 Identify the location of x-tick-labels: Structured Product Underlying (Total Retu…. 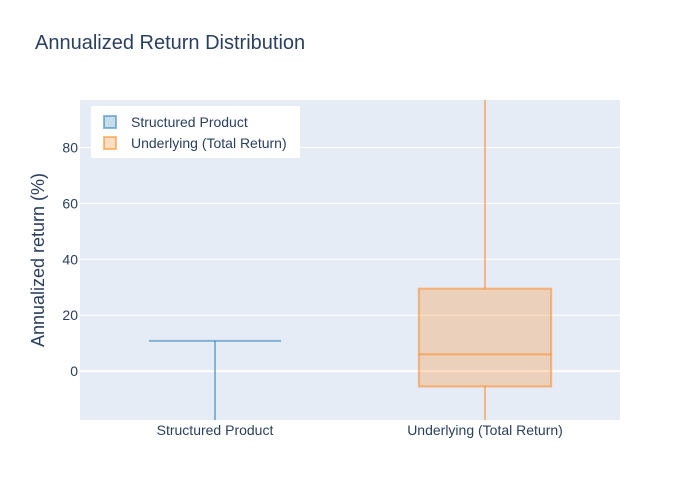
(360, 430).